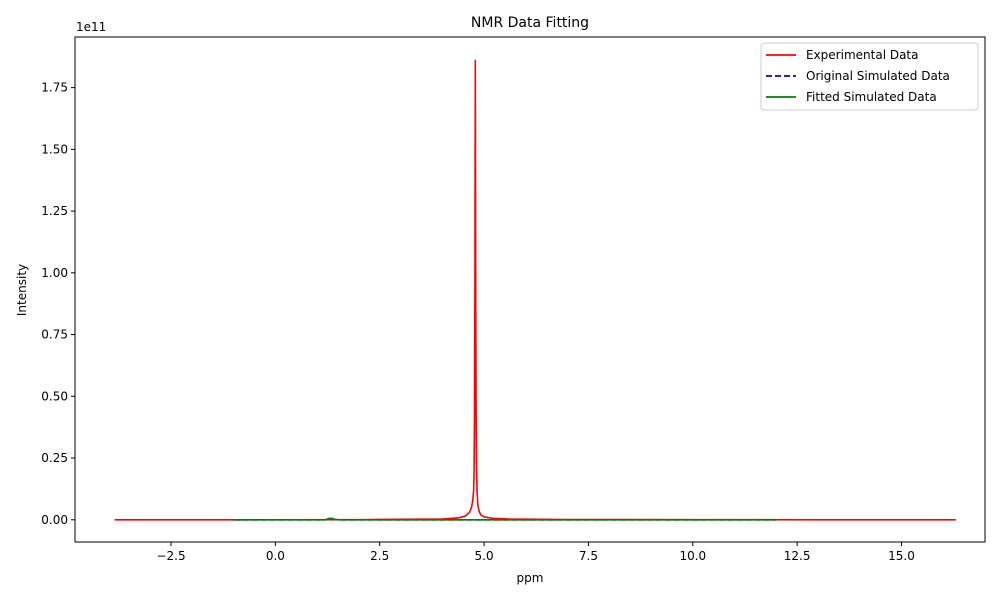 This screenshot has width=1000, height=600. Describe the element at coordinates (54, 88) in the screenshot. I see `y-tick-label: 1.75` at that location.